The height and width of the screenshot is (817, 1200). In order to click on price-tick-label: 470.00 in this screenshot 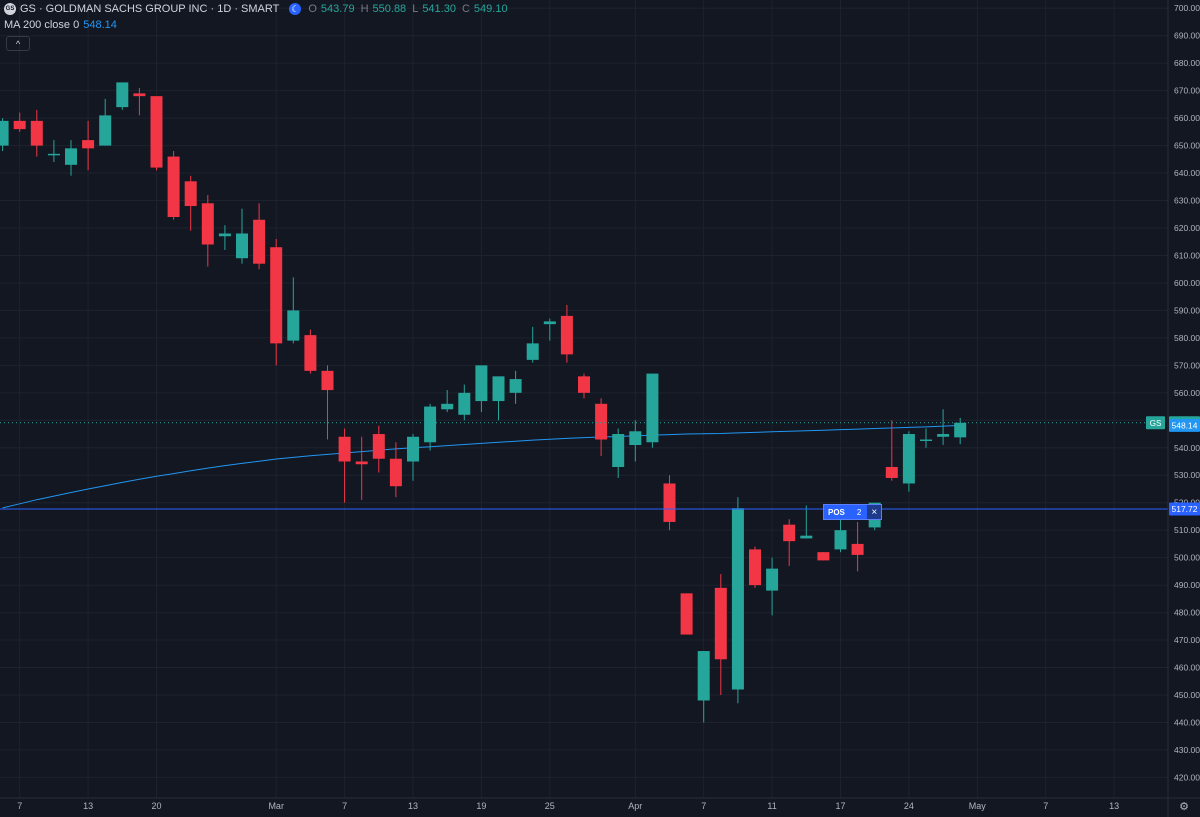, I will do `click(1187, 640)`.